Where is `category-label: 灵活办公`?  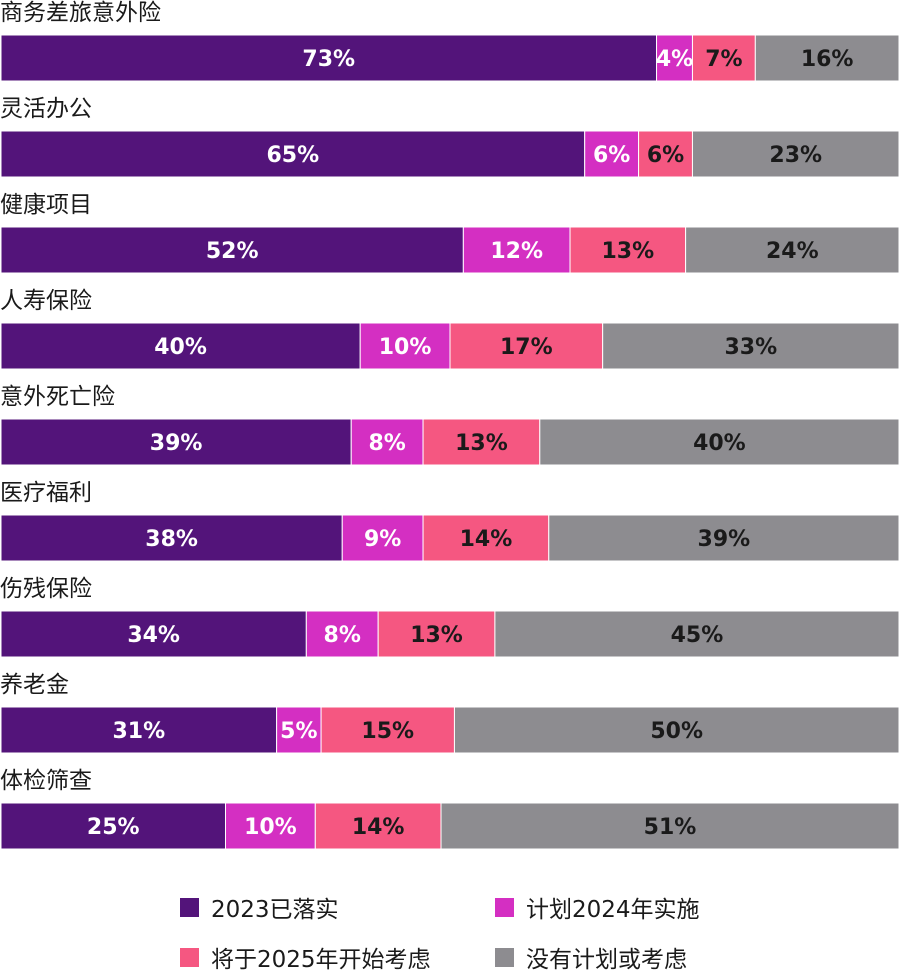 category-label: 灵活办公 is located at coordinates (46, 109).